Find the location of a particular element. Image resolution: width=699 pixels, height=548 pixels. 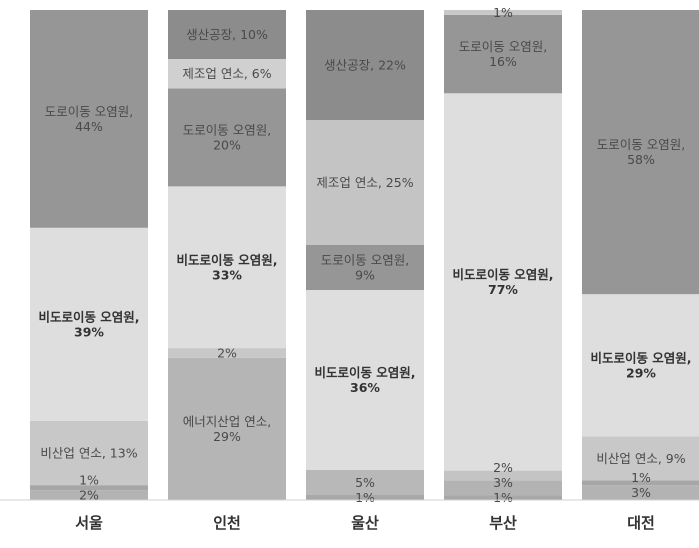

segment-label-3-5: 1% is located at coordinates (503, 12).